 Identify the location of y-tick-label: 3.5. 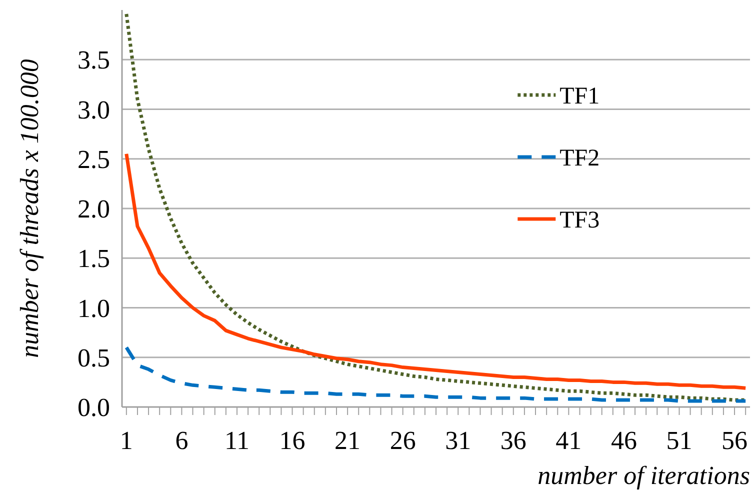
(94, 60).